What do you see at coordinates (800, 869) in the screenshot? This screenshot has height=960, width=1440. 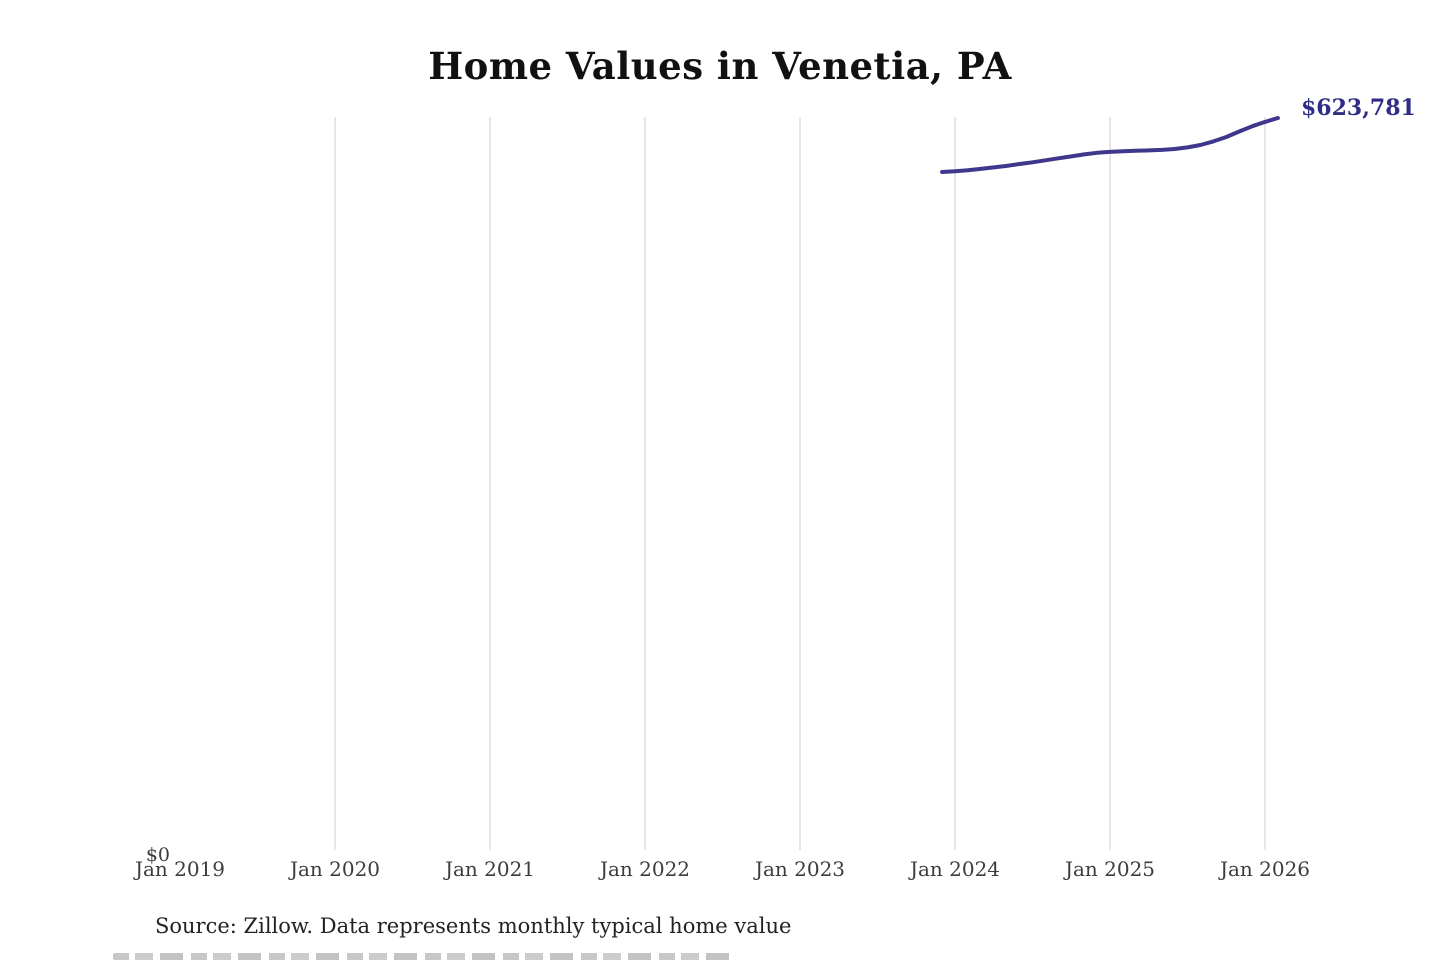 I see `x-tick-label: Jan 2023` at bounding box center [800, 869].